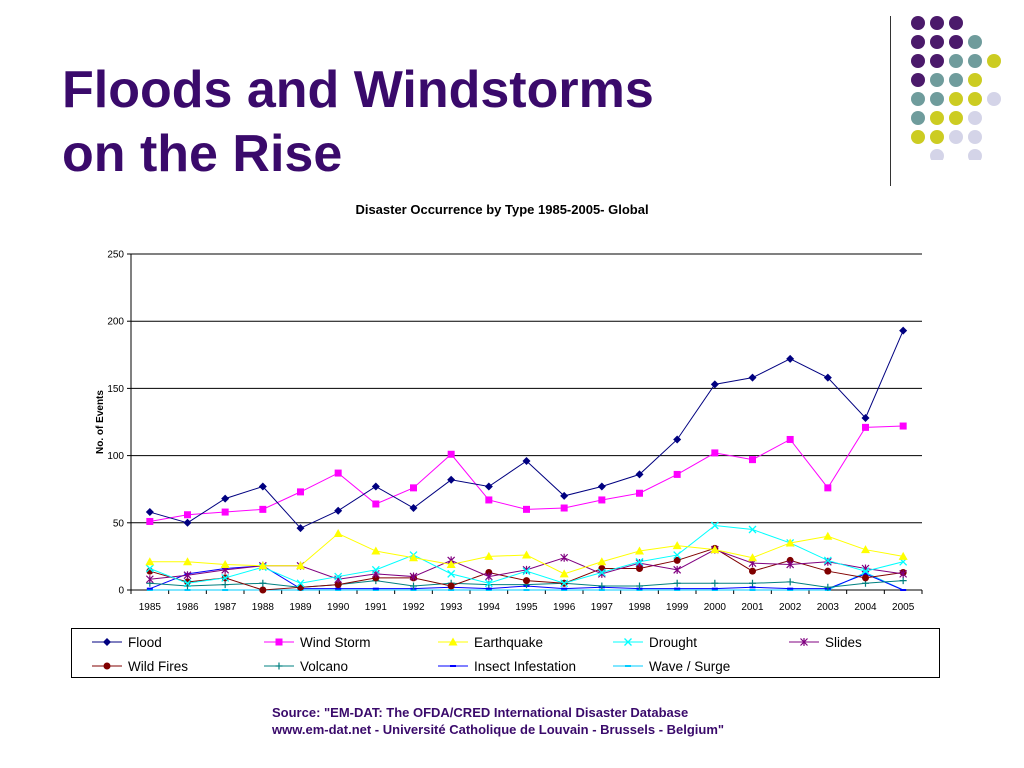 Image resolution: width=1024 pixels, height=768 pixels. What do you see at coordinates (828, 607) in the screenshot?
I see `x-tick-label: 2003` at bounding box center [828, 607].